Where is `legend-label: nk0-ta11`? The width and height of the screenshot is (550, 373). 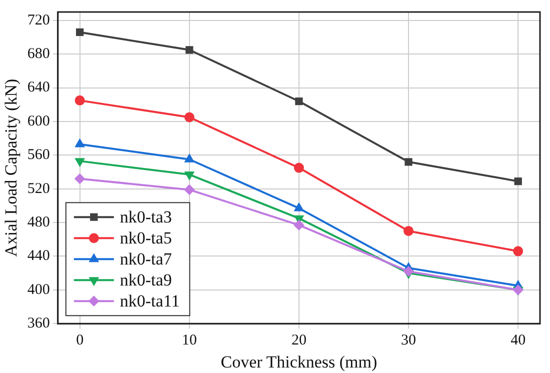
legend-label: nk0-ta11 is located at coordinates (150, 301).